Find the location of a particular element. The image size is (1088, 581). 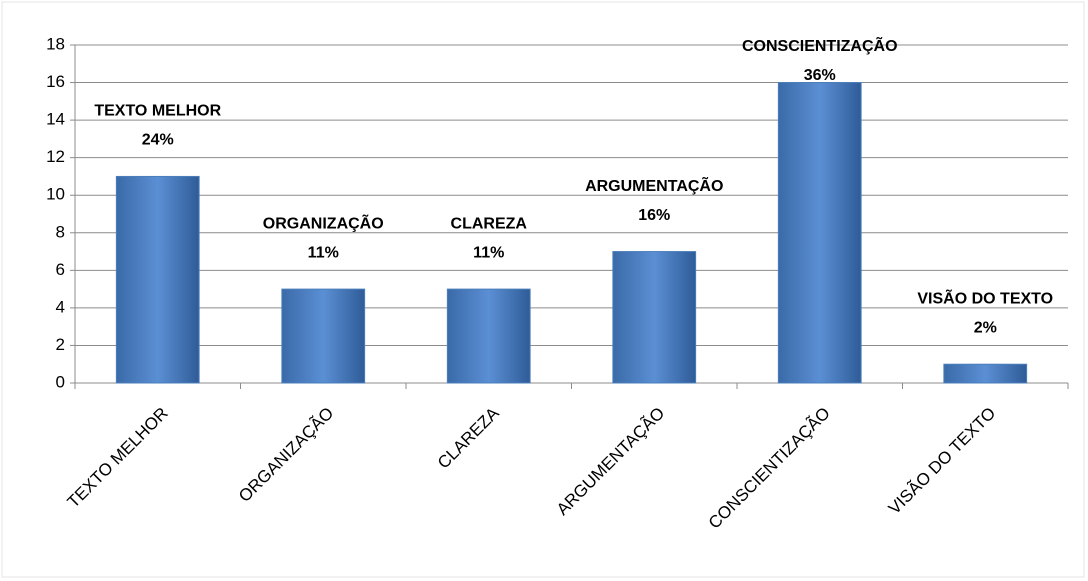

annotation-text: 16% is located at coordinates (654, 215).